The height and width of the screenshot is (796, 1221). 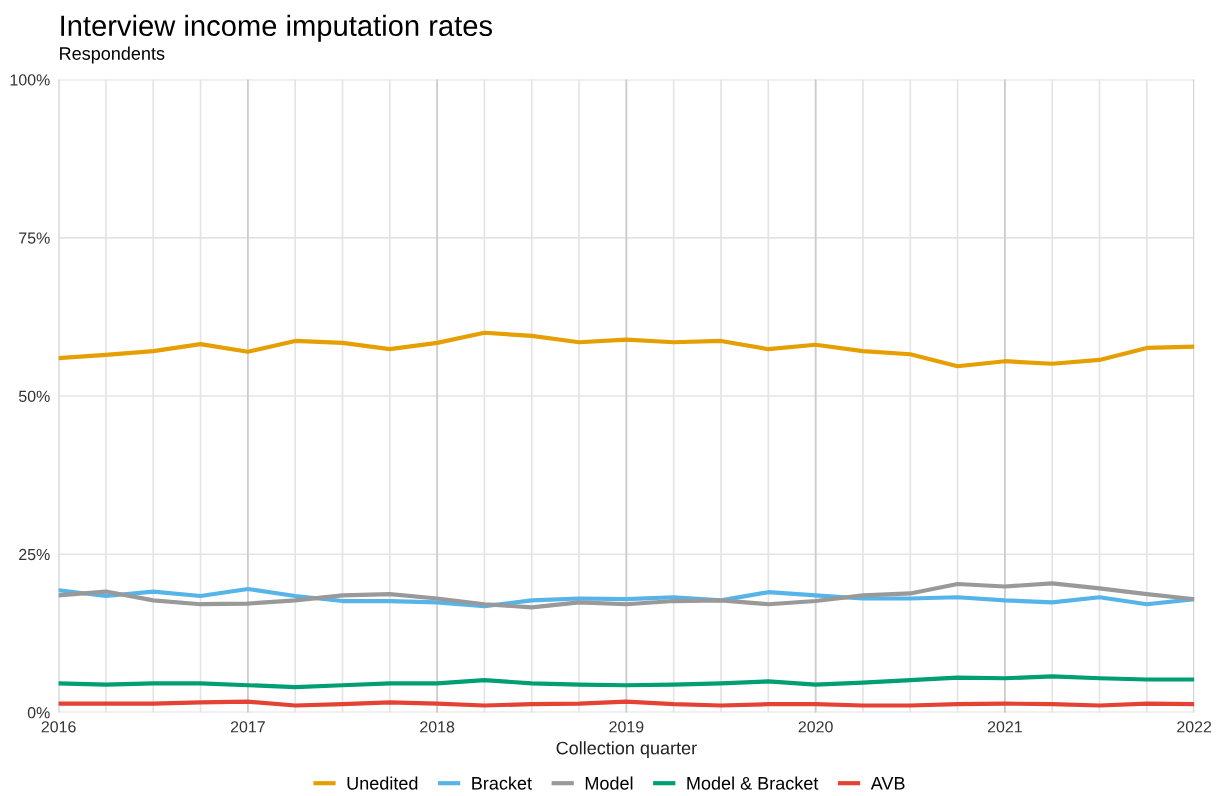 What do you see at coordinates (815, 727) in the screenshot?
I see `x-tick-label: 2020` at bounding box center [815, 727].